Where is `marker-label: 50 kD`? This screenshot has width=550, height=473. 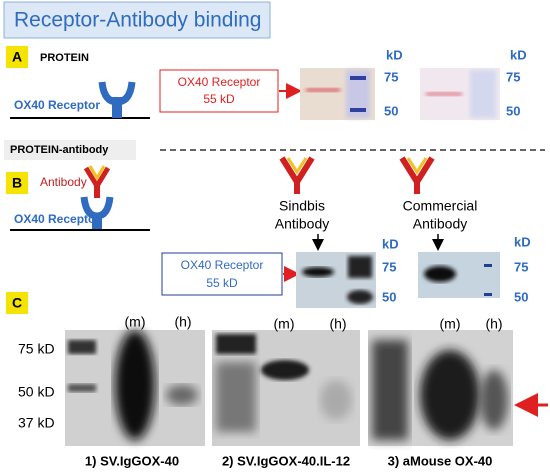
marker-label: 50 kD is located at coordinates (36, 392).